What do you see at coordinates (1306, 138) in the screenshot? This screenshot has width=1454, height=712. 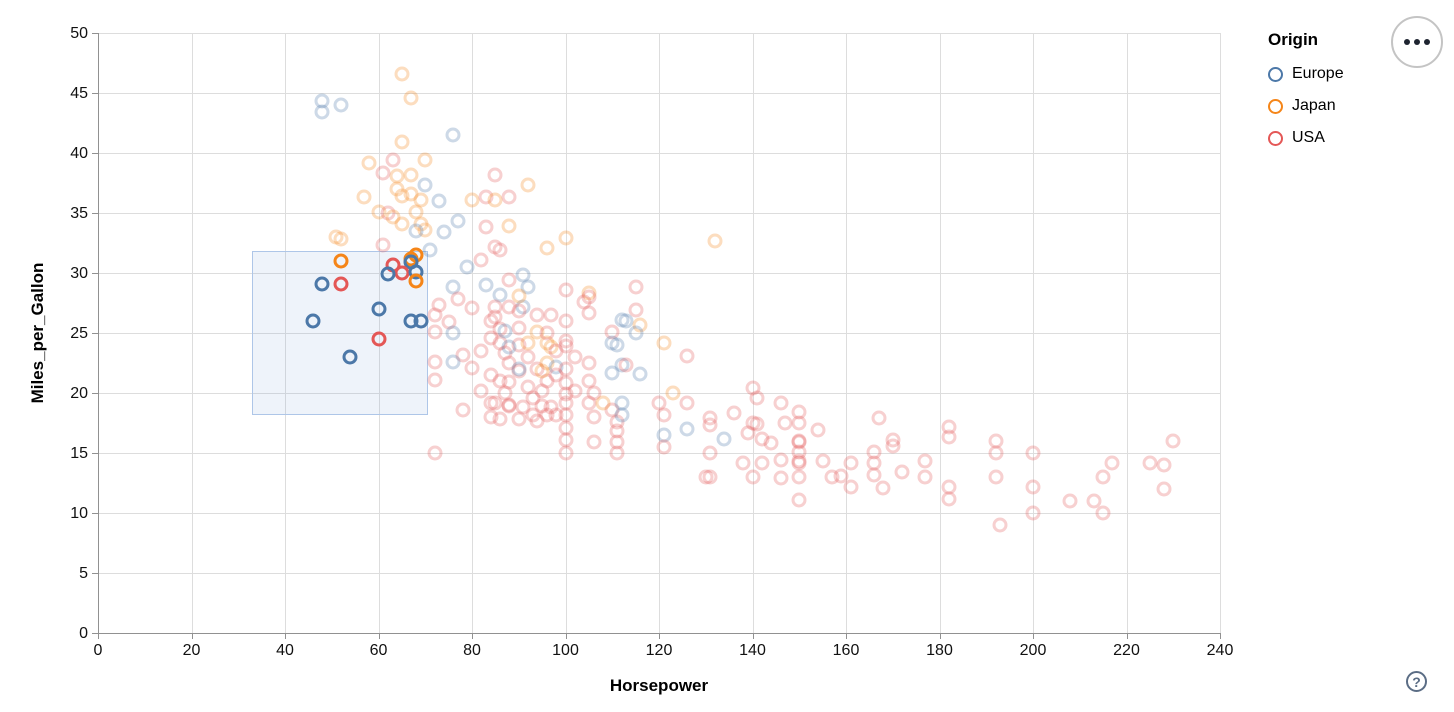 I see `legend-item-usa: USA` at bounding box center [1306, 138].